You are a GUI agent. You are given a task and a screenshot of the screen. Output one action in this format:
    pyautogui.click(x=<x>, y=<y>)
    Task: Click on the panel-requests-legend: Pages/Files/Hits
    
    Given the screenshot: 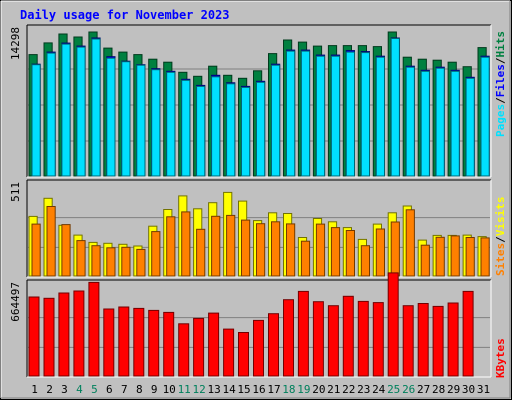 What is the action you would take?
    pyautogui.click(x=500, y=84)
    